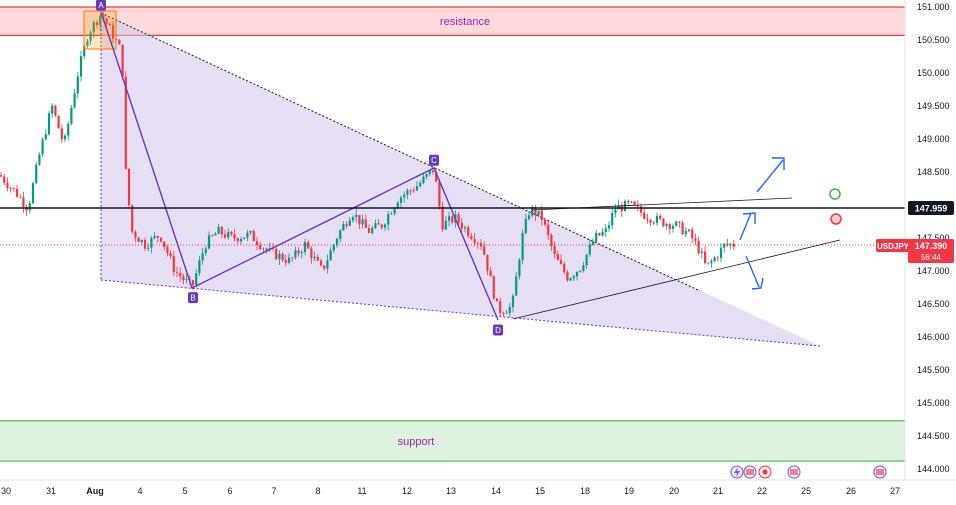  What do you see at coordinates (465, 22) in the screenshot?
I see `resistance-zone-label: resistance` at bounding box center [465, 22].